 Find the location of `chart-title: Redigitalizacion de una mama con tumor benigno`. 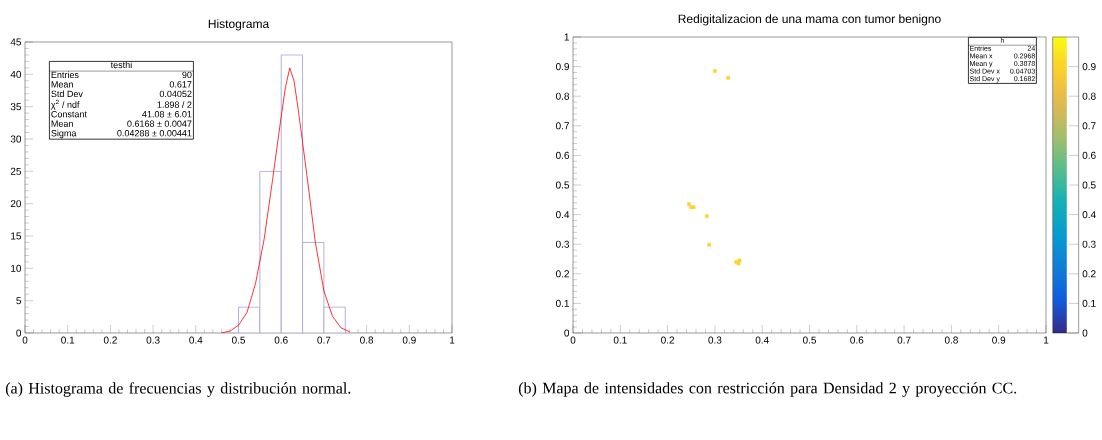

chart-title: Redigitalizacion de una mama con tumor benigno is located at coordinates (809, 20).